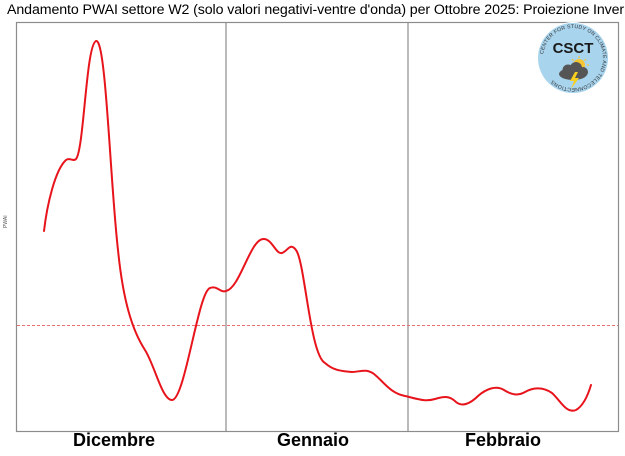 This screenshot has width=625, height=456. What do you see at coordinates (114, 440) in the screenshot?
I see `x-label-dicembre: Dicembre` at bounding box center [114, 440].